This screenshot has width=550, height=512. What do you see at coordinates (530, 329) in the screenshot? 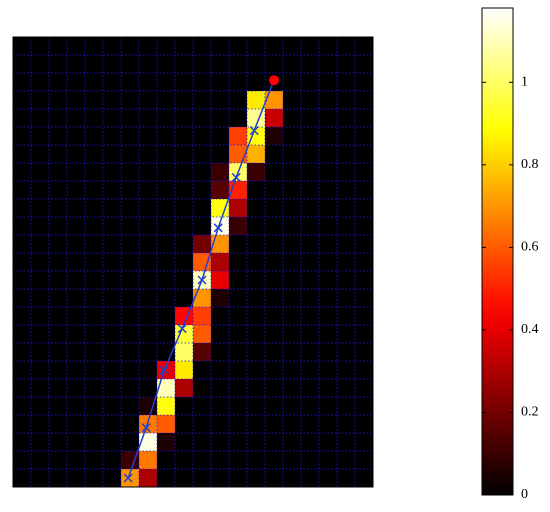
I see `colorbar-tick-label: 0.4` at bounding box center [530, 329].